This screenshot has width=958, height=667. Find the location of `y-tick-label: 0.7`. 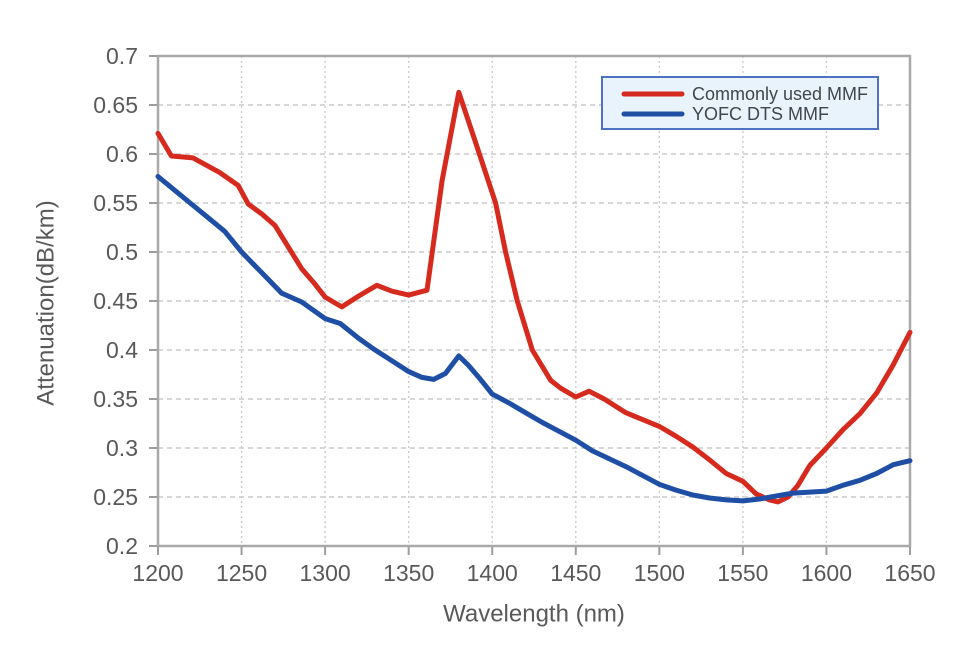

y-tick-label: 0.7 is located at coordinates (122, 56).